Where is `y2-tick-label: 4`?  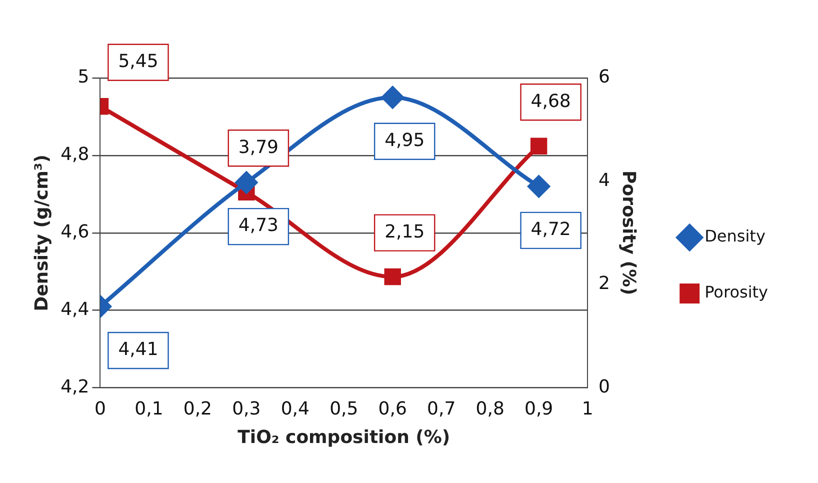
y2-tick-label: 4 is located at coordinates (604, 180).